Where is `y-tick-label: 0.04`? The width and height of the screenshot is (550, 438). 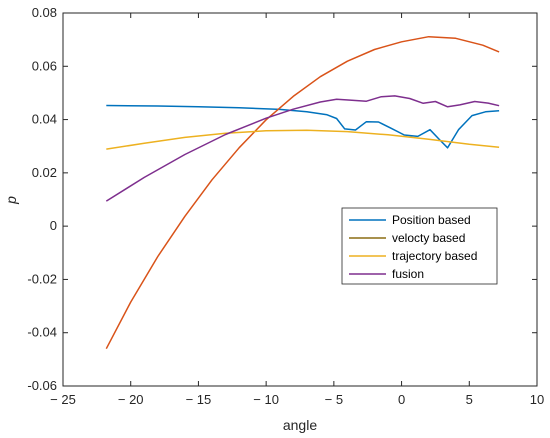 y-tick-label: 0.04 is located at coordinates (44, 119).